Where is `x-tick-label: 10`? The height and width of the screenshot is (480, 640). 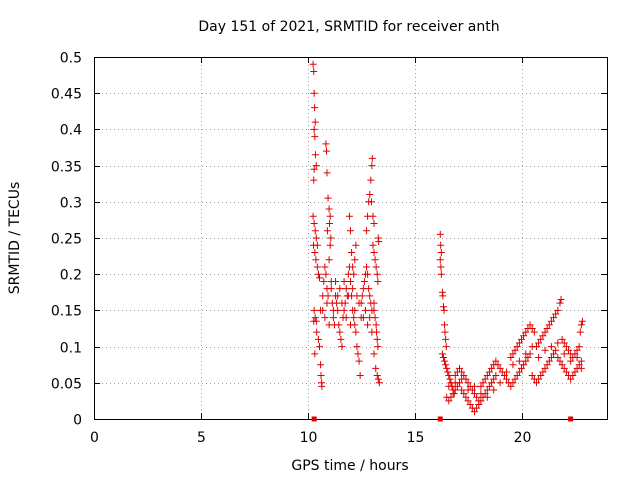
x-tick-label: 10 is located at coordinates (309, 438).